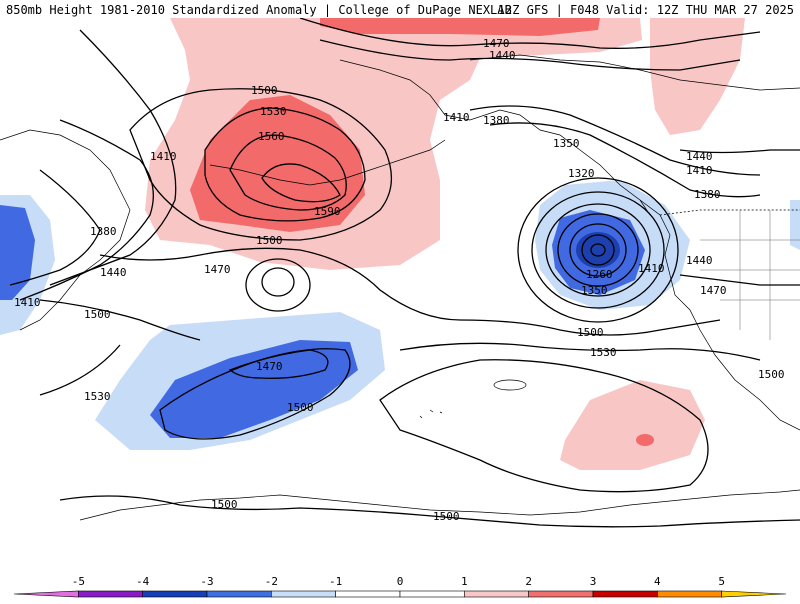 This screenshot has width=800, height=604. I want to click on colorbar-tick-label: 5, so click(721, 581).